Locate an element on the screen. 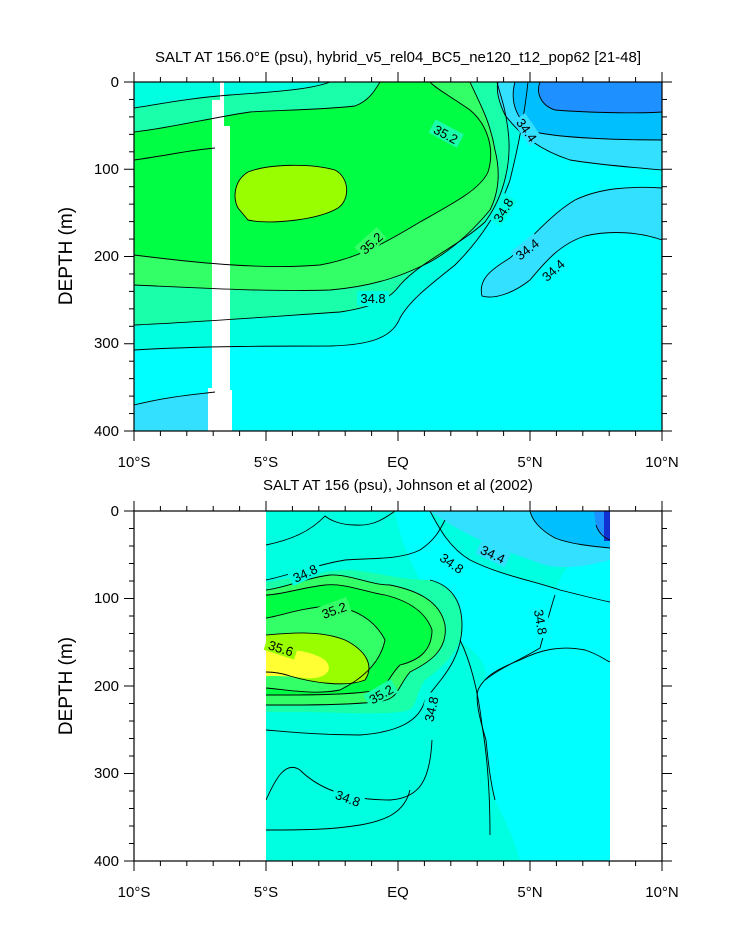 This screenshot has width=733, height=945. salinity-region-34.2 is located at coordinates (600, 97).